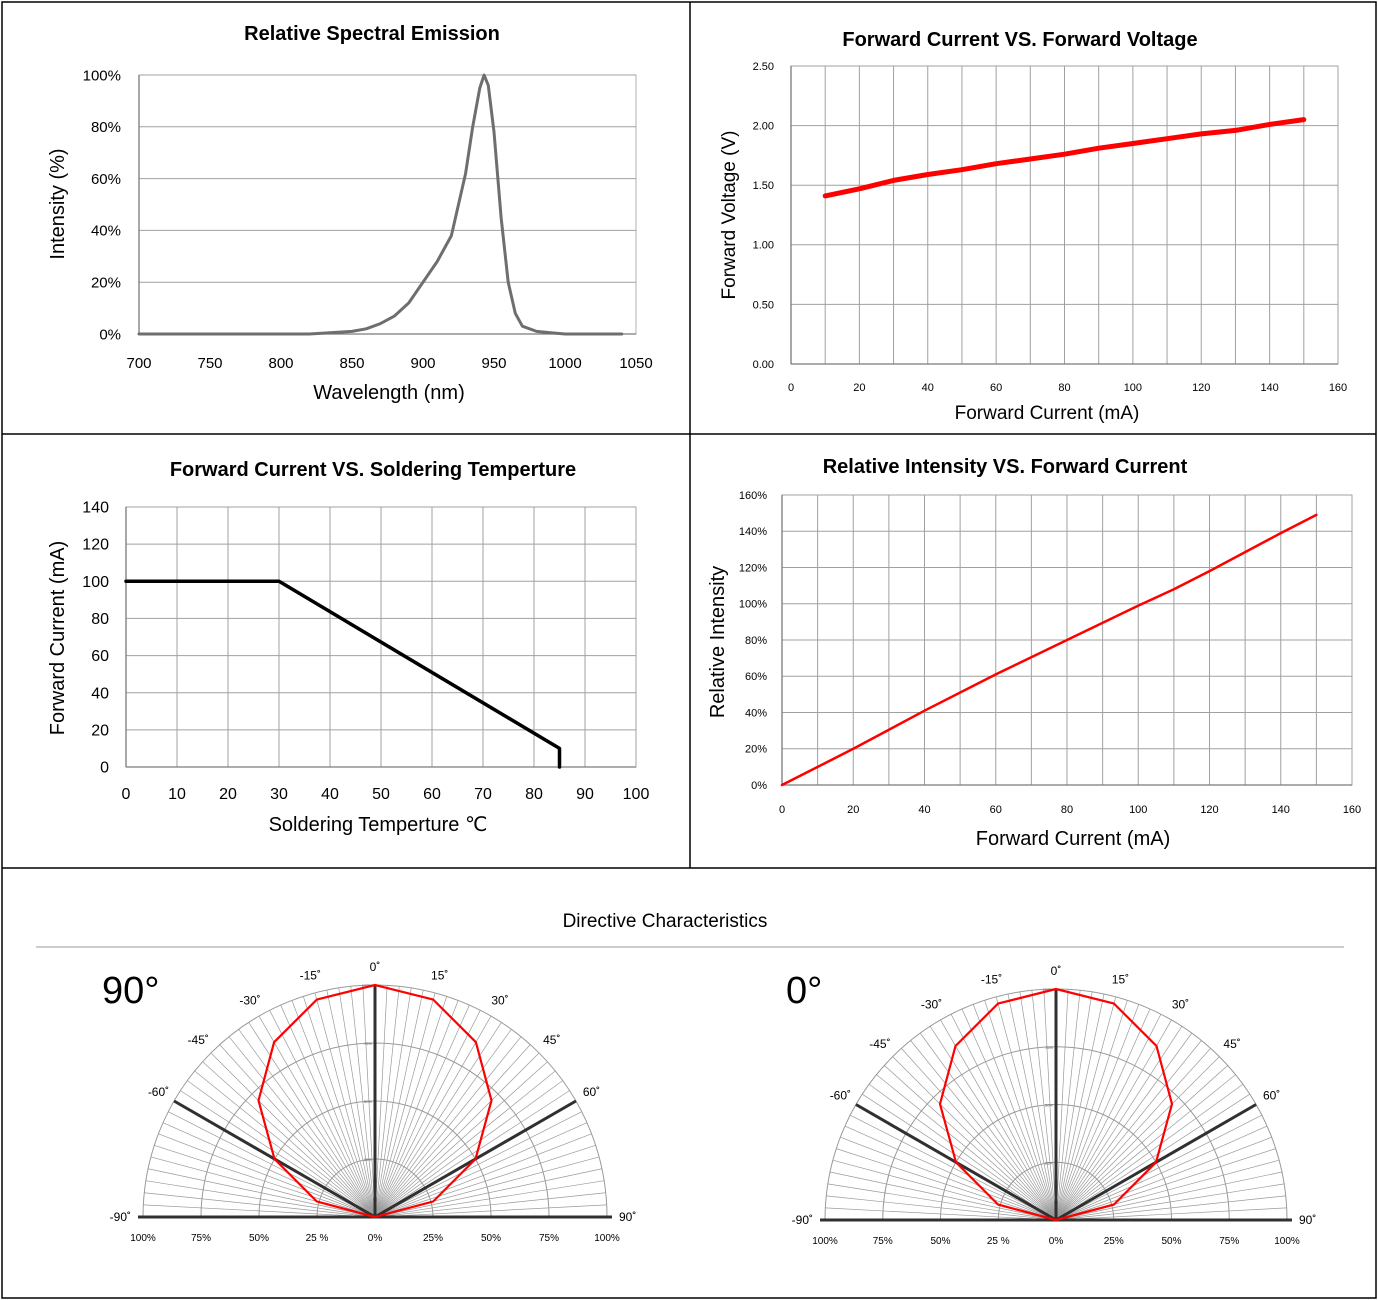 The height and width of the screenshot is (1300, 1378). Describe the element at coordinates (389, 393) in the screenshot. I see `spectral-xlabel: Wavelength (nm)` at that location.